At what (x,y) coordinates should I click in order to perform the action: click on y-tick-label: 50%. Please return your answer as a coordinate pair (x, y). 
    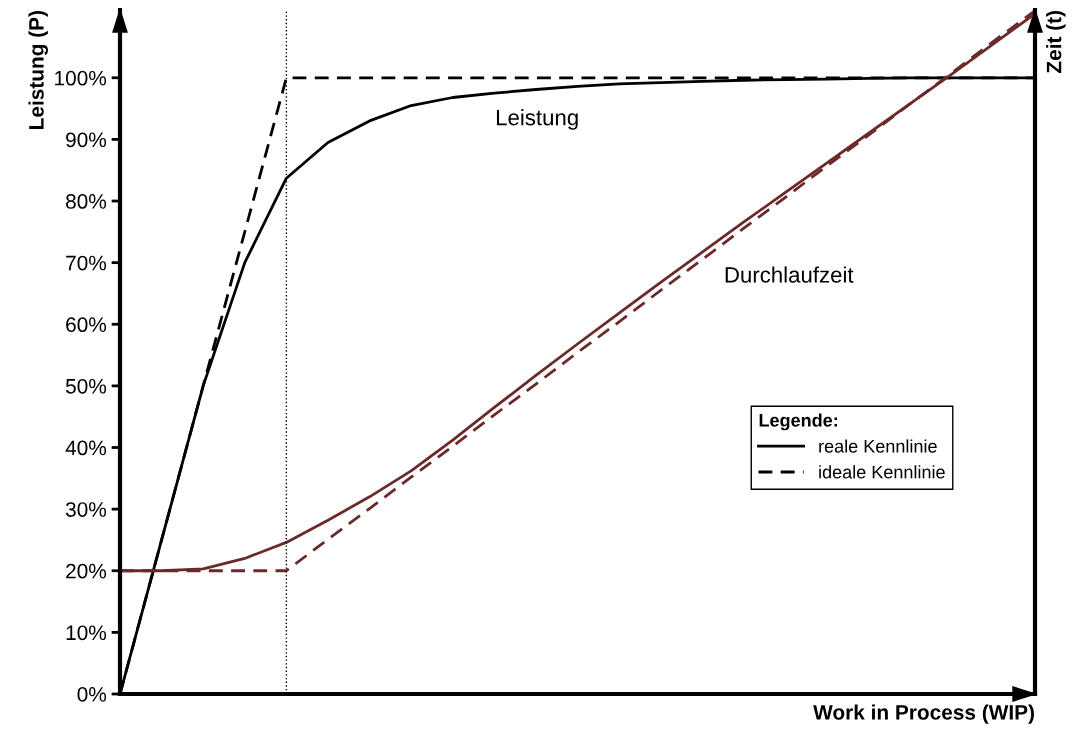
    Looking at the image, I should click on (86, 386).